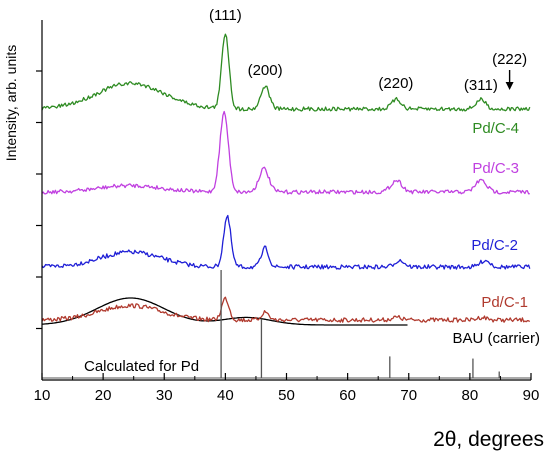 The image size is (550, 455). What do you see at coordinates (495, 128) in the screenshot?
I see `series-label-pd-c-4: Pd/C-4` at bounding box center [495, 128].